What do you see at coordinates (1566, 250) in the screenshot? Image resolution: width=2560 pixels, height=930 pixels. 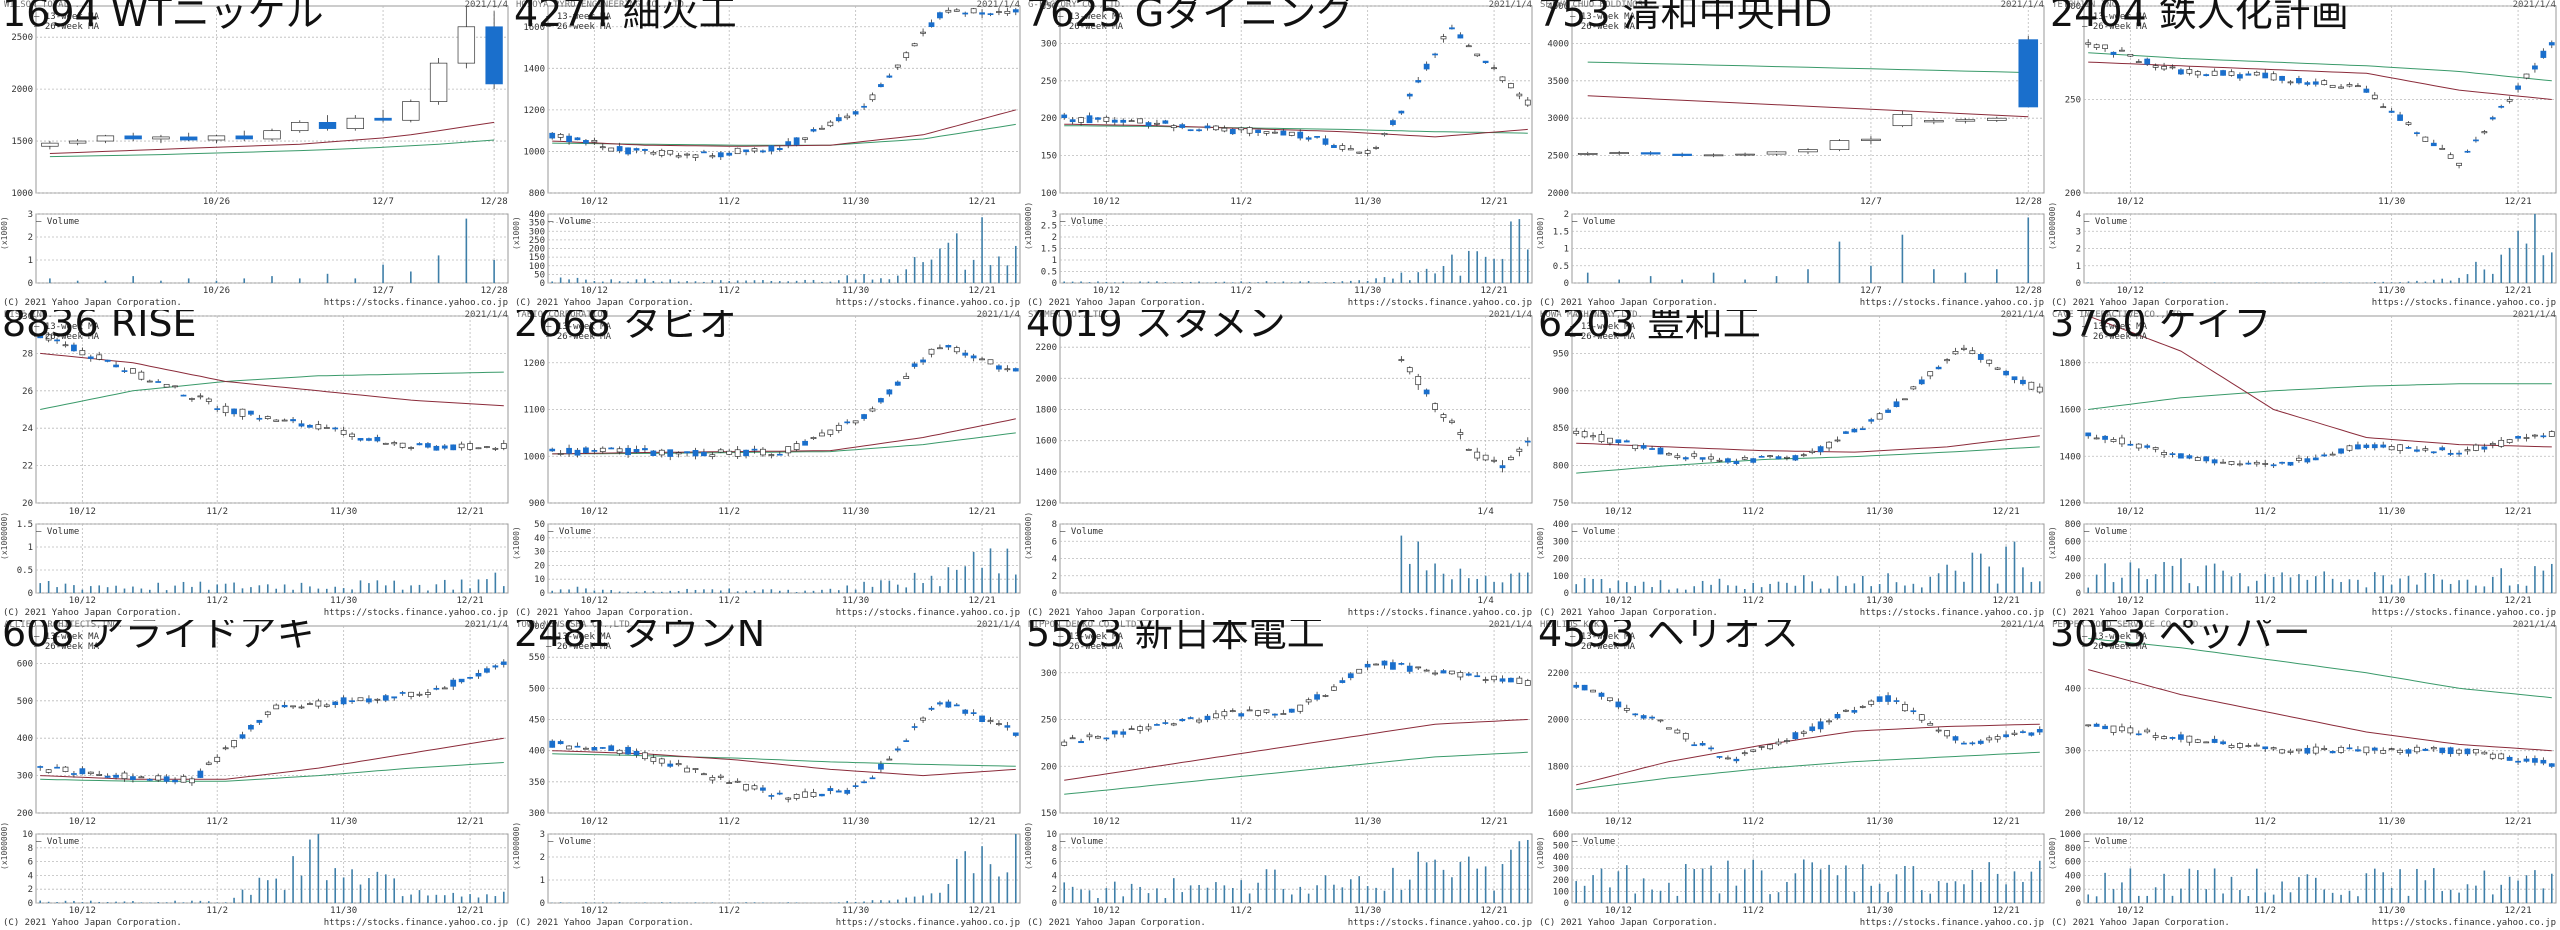 I see `volume-tick-label: 1` at bounding box center [1566, 250].